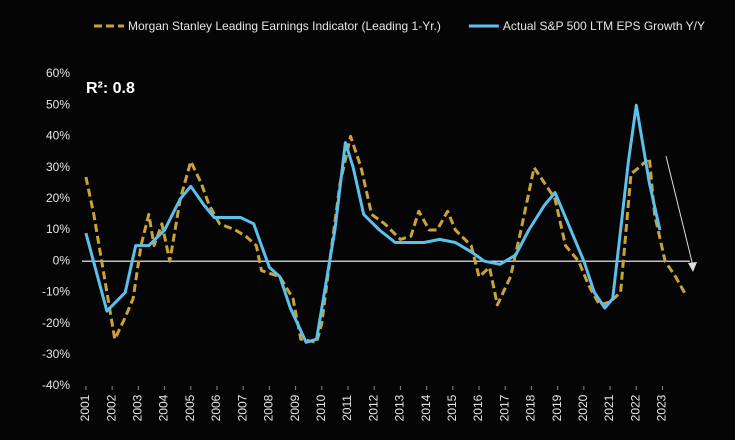  I want to click on y-tick-label: -20%, so click(56, 323).